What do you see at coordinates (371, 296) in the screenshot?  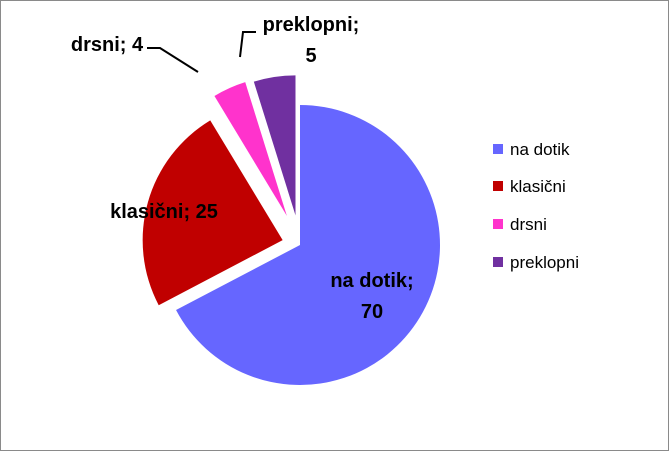 I see `data-label-na-dotik: na dotik; 70` at bounding box center [371, 296].